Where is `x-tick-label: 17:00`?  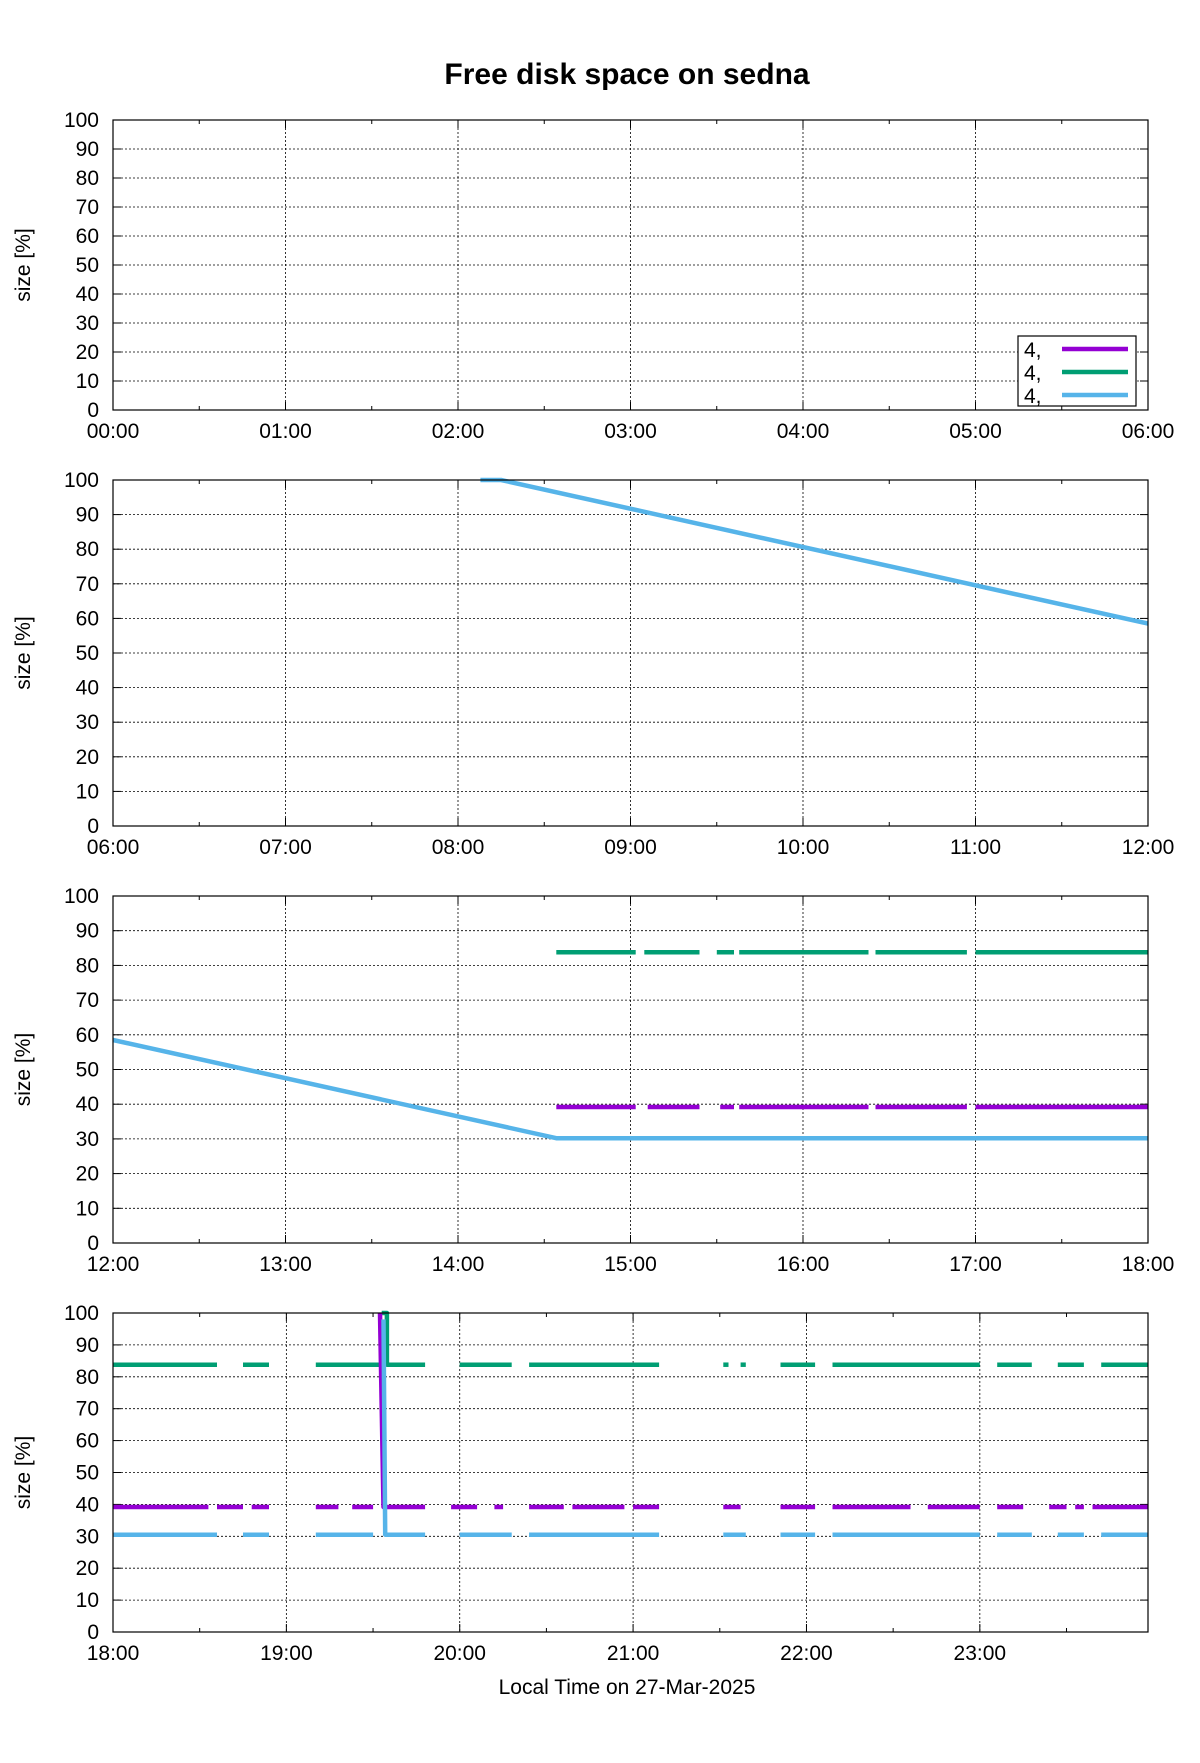 x-tick-label: 17:00 is located at coordinates (975, 1264).